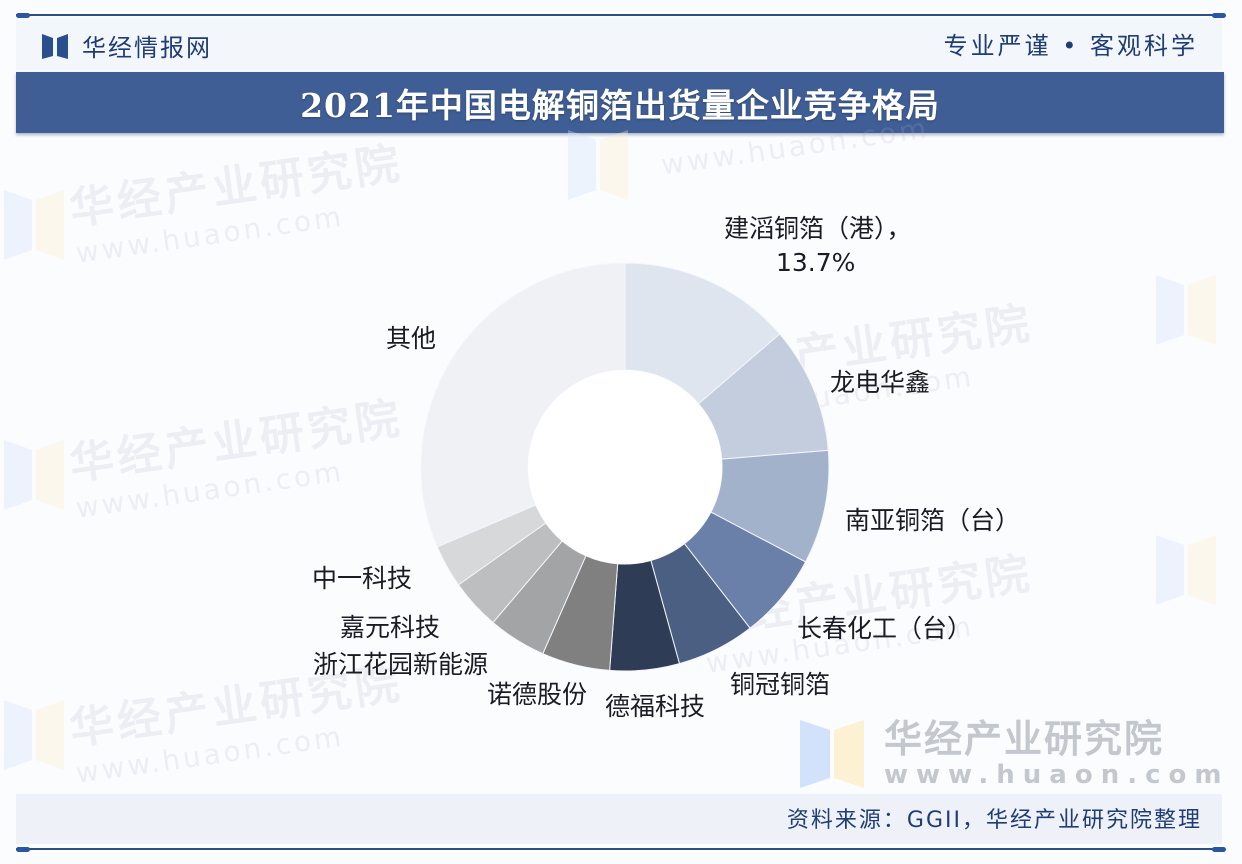 The width and height of the screenshot is (1242, 864). What do you see at coordinates (411, 338) in the screenshot?
I see `data-label: 其他` at bounding box center [411, 338].